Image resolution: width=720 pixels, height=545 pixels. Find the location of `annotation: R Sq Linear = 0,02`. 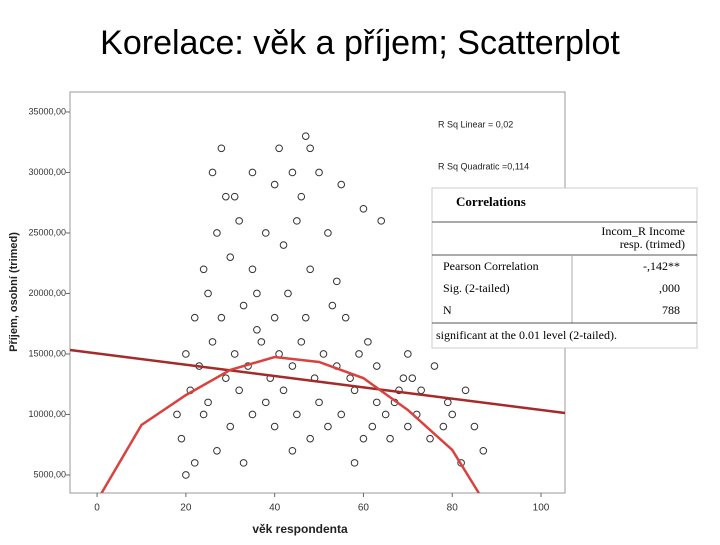

annotation: R Sq Linear = 0,02 is located at coordinates (475, 124).